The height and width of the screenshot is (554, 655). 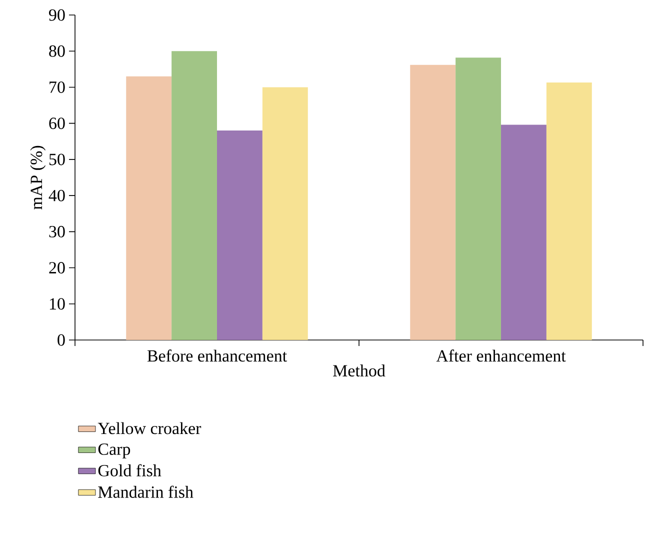 What do you see at coordinates (57, 160) in the screenshot?
I see `y-tick-label: 50` at bounding box center [57, 160].